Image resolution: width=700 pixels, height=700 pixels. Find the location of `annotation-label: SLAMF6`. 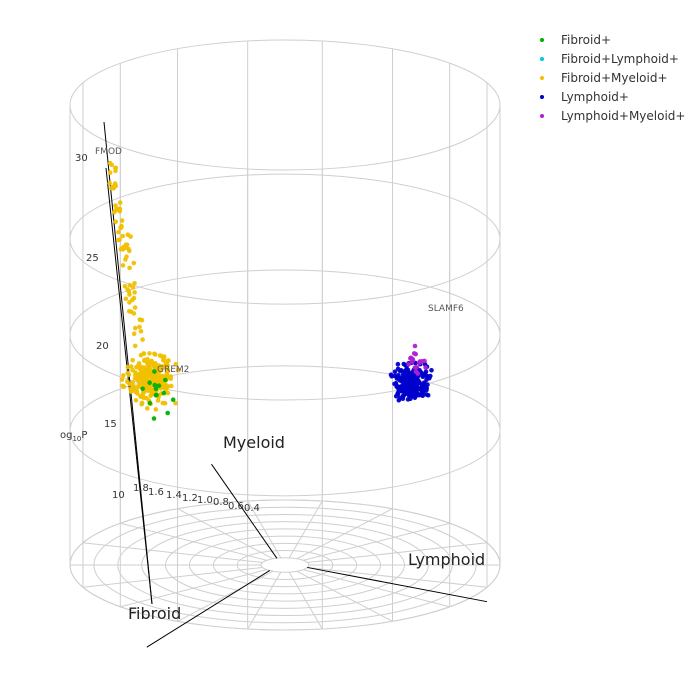

annotation-label: SLAMF6 is located at coordinates (446, 309).